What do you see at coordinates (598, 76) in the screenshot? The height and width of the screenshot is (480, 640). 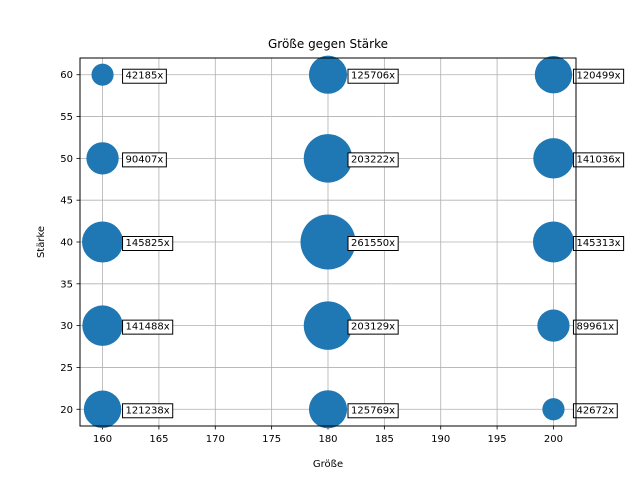 I see `point-label: 120499x` at bounding box center [598, 76].